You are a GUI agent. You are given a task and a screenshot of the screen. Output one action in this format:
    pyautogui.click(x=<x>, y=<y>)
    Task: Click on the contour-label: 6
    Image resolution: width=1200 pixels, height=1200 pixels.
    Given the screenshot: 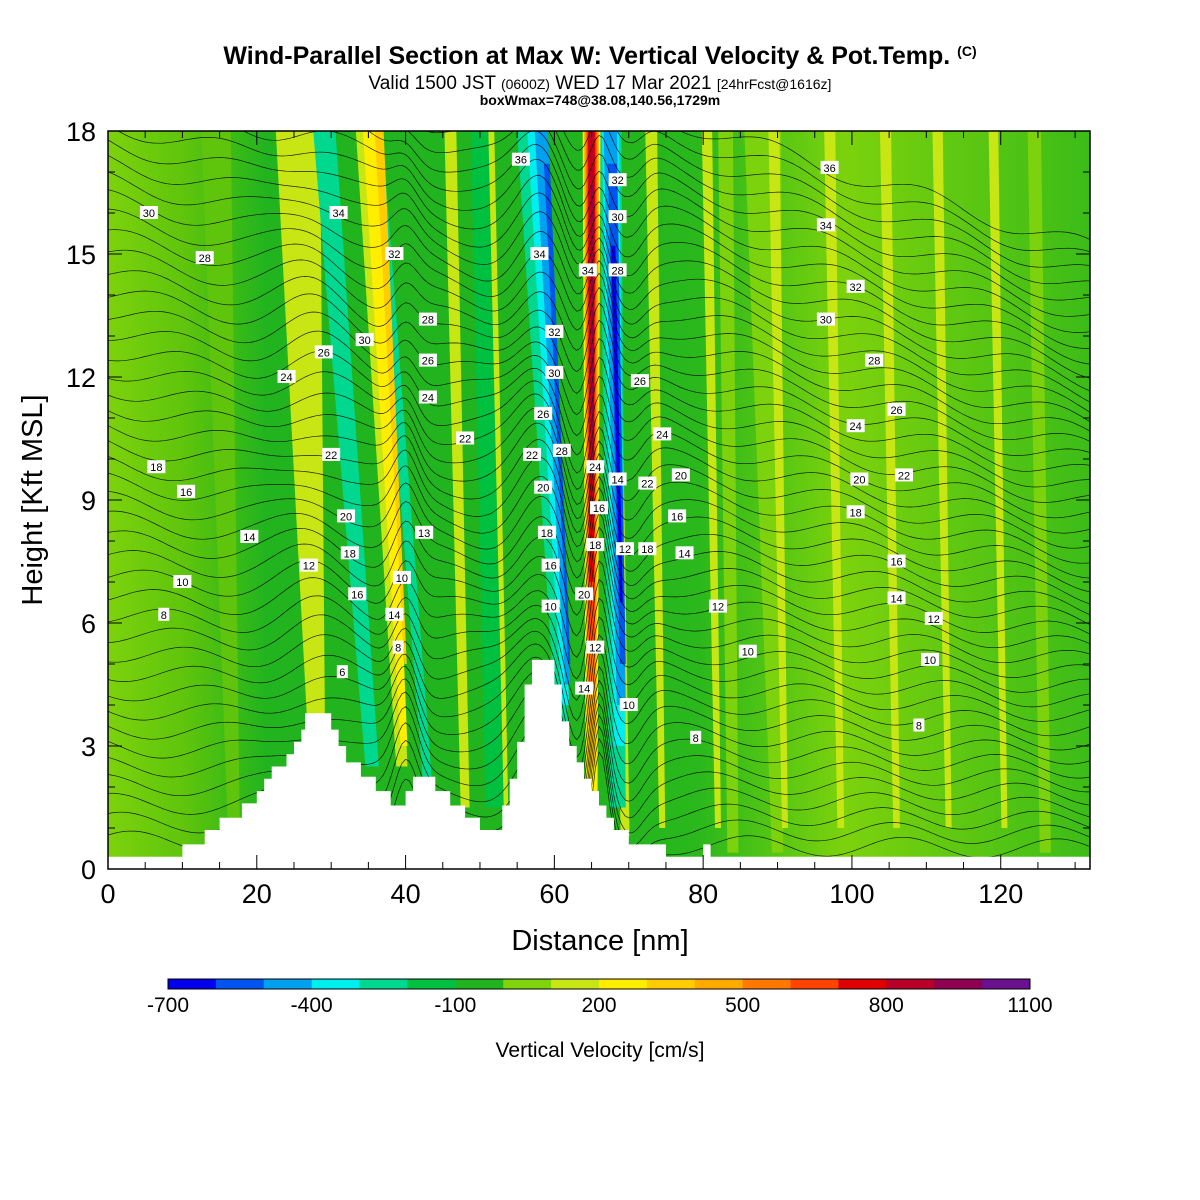 What is the action you would take?
    pyautogui.click(x=342, y=672)
    